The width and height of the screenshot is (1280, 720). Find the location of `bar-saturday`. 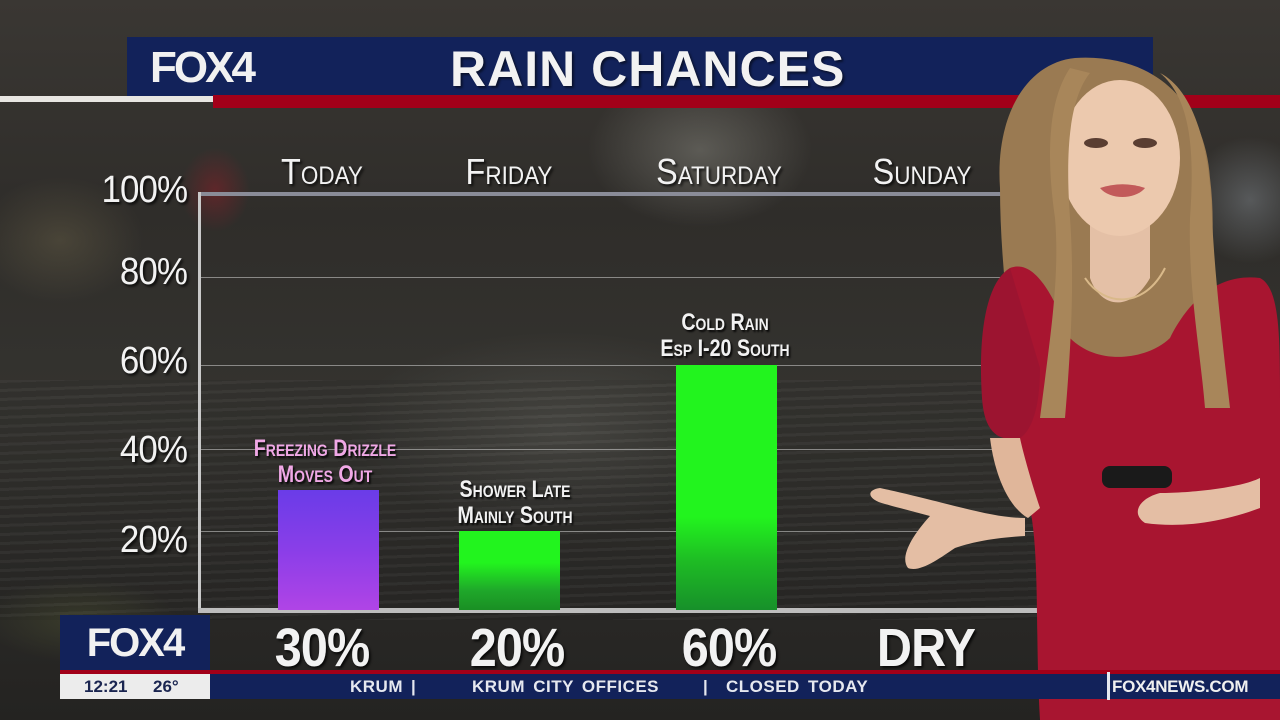

bar-saturday is located at coordinates (726, 487).